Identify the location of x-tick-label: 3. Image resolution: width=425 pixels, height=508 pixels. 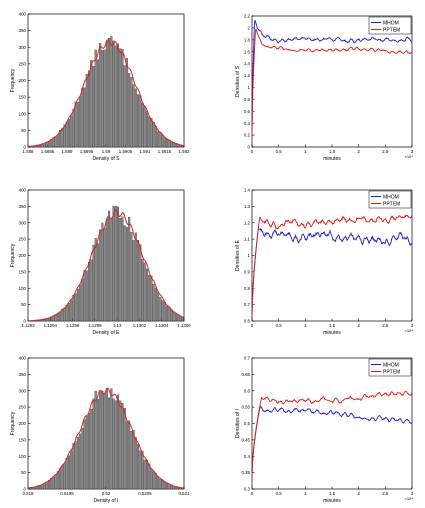
(412, 493).